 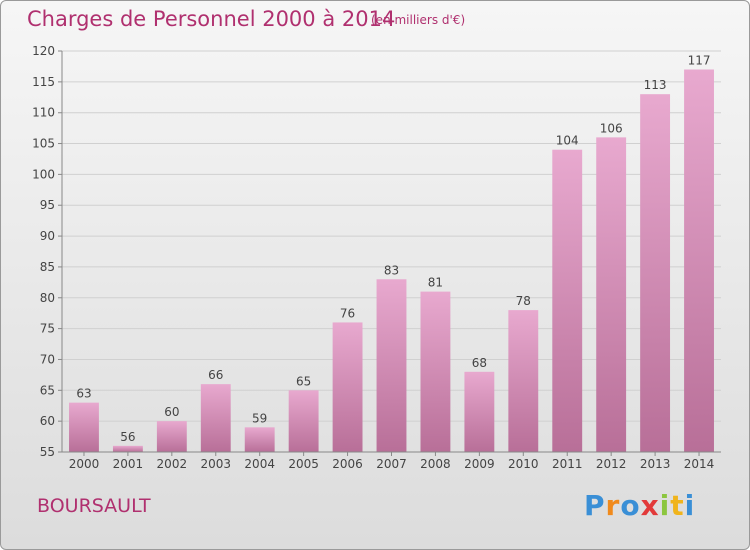 I want to click on bar-2006, so click(x=347, y=387).